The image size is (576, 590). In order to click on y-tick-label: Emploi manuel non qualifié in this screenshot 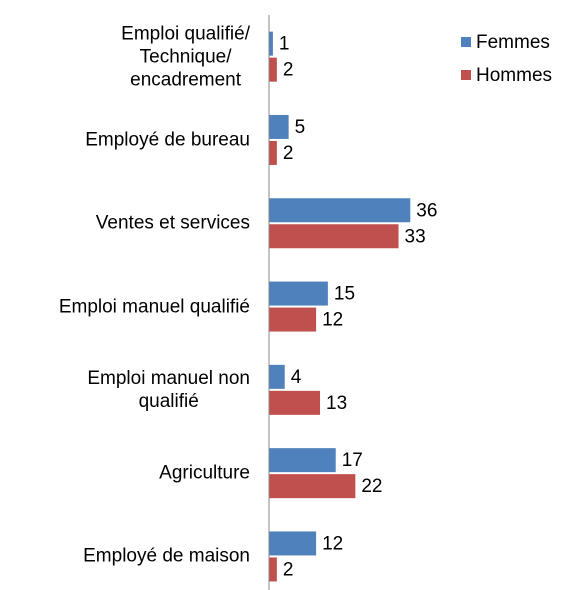, I will do `click(168, 389)`.